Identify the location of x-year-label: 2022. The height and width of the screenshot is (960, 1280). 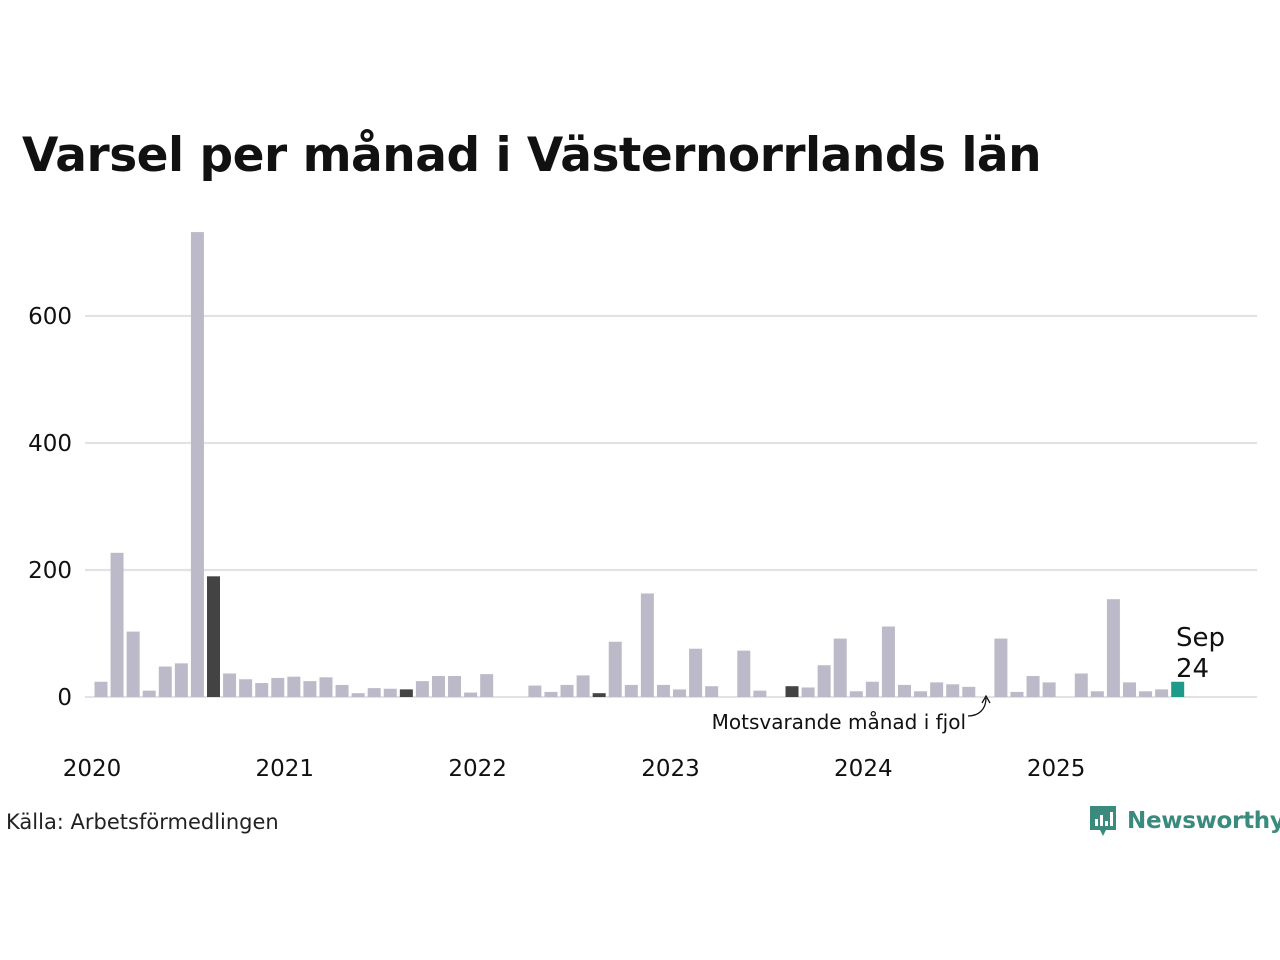
(477, 769).